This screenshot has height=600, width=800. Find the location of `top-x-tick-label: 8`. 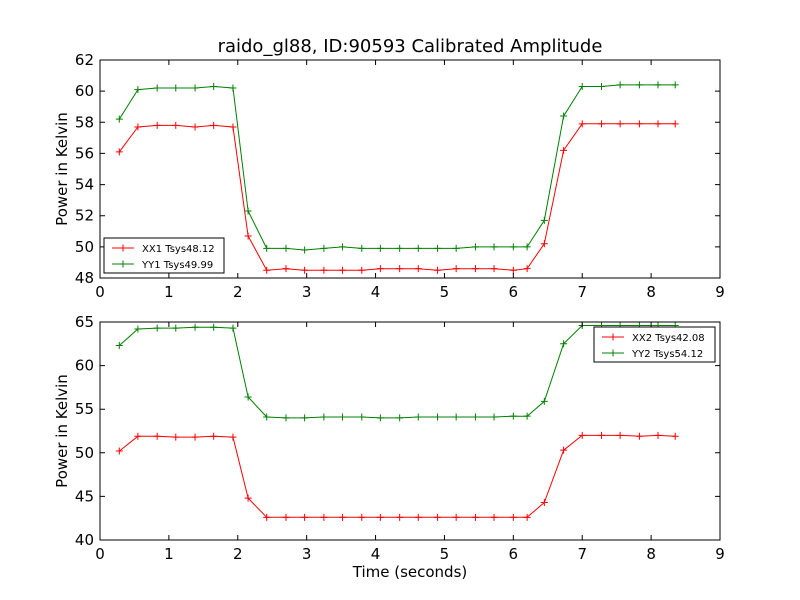

top-x-tick-label: 8 is located at coordinates (651, 292).